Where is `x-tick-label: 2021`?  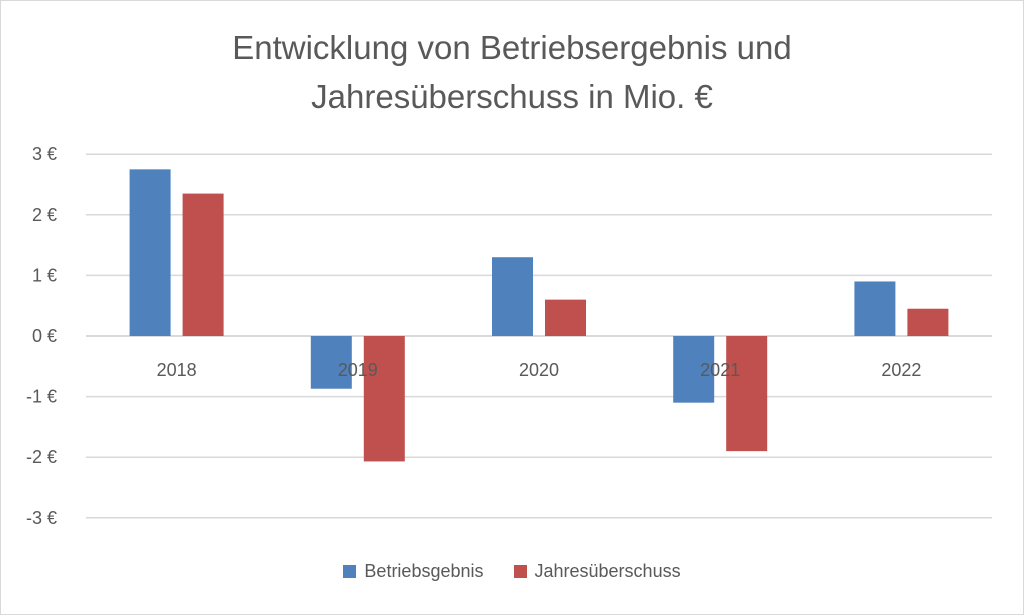
x-tick-label: 2021 is located at coordinates (720, 370).